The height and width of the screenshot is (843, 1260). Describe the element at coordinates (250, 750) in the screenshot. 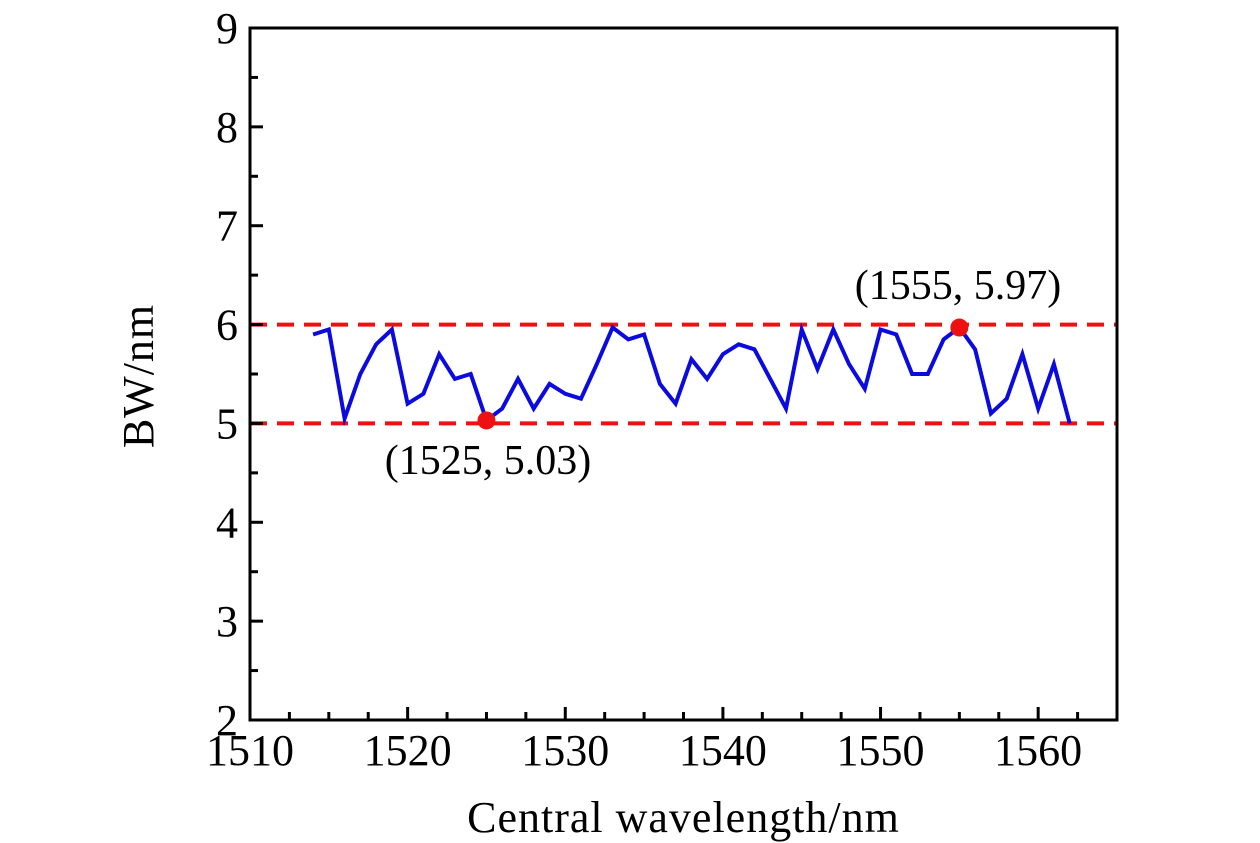

I see `x-tick-label: 1510` at that location.